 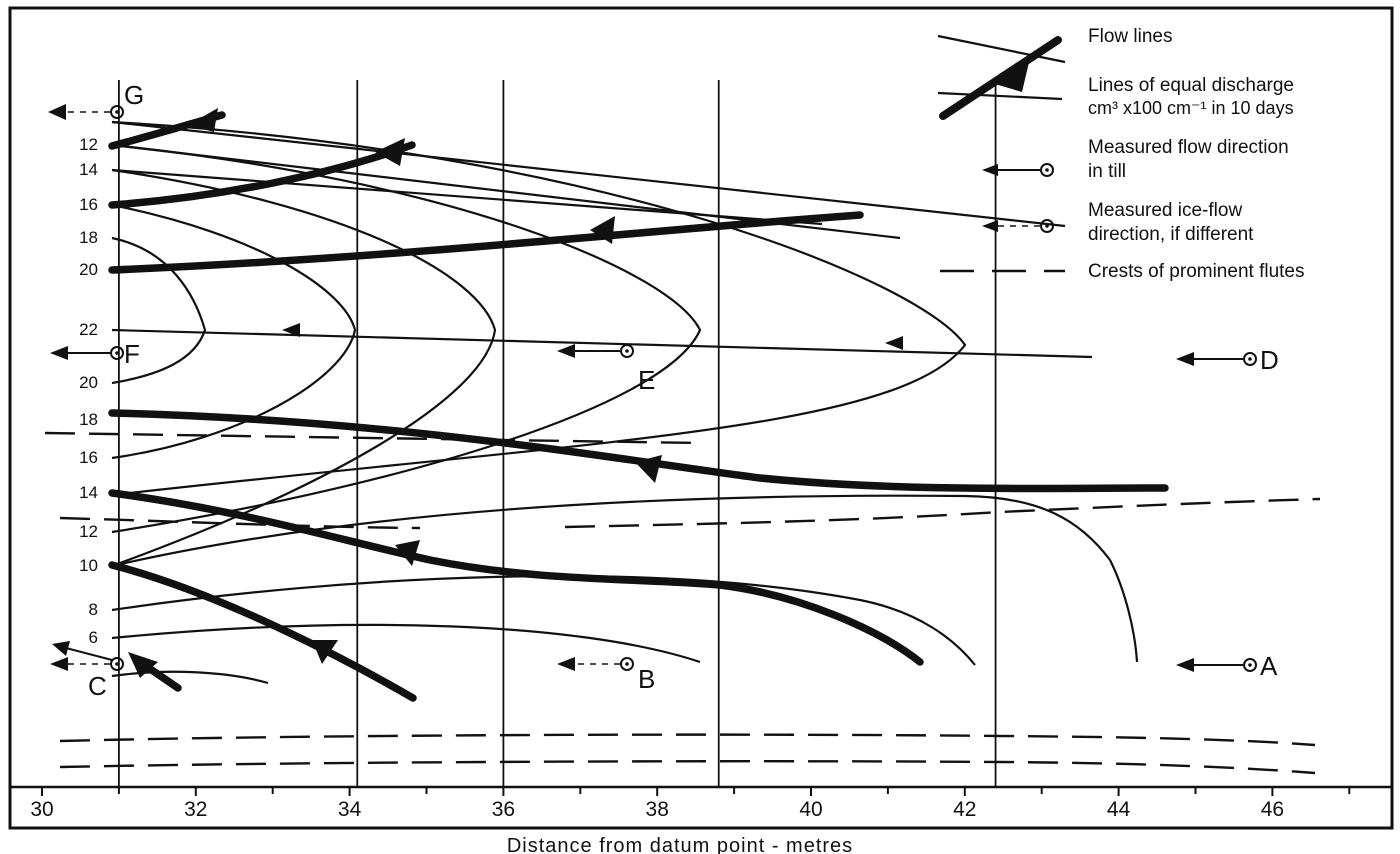 What do you see at coordinates (690, 804) in the screenshot?
I see `x-axis-ticks: 30 32 34 36 38 40 42 44 46` at bounding box center [690, 804].